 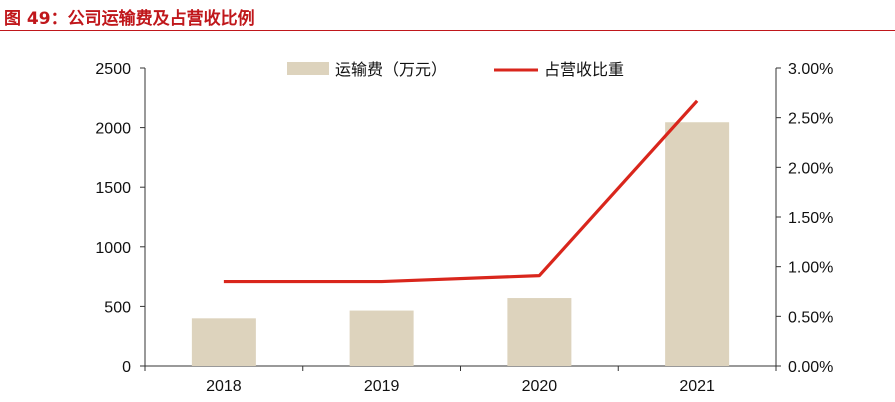 What do you see at coordinates (113, 129) in the screenshot?
I see `y-left-tick-label: 2000` at bounding box center [113, 129].